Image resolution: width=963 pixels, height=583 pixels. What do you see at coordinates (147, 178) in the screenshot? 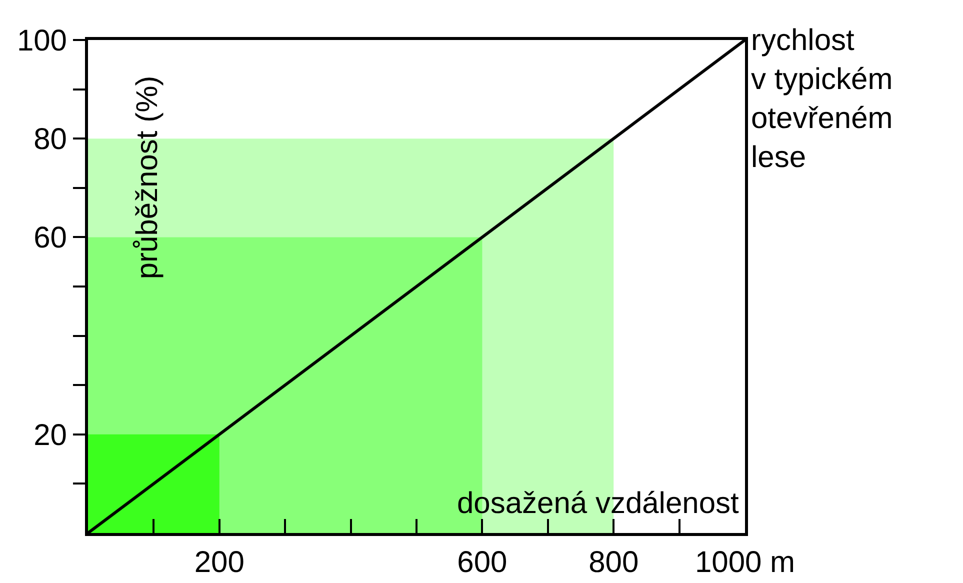
I see `y-axis-title: průběžnost (%)` at bounding box center [147, 178].